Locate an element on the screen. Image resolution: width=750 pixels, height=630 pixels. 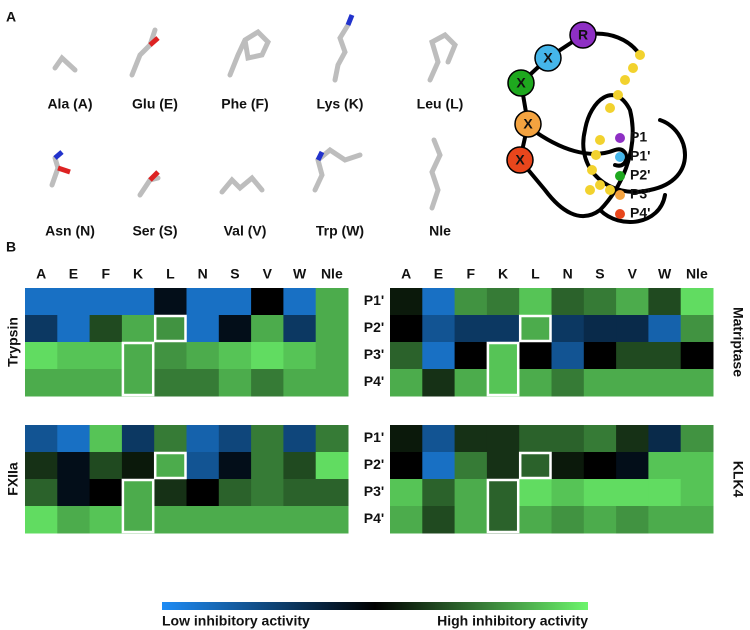
row-label: P3' is located at coordinates (374, 354).